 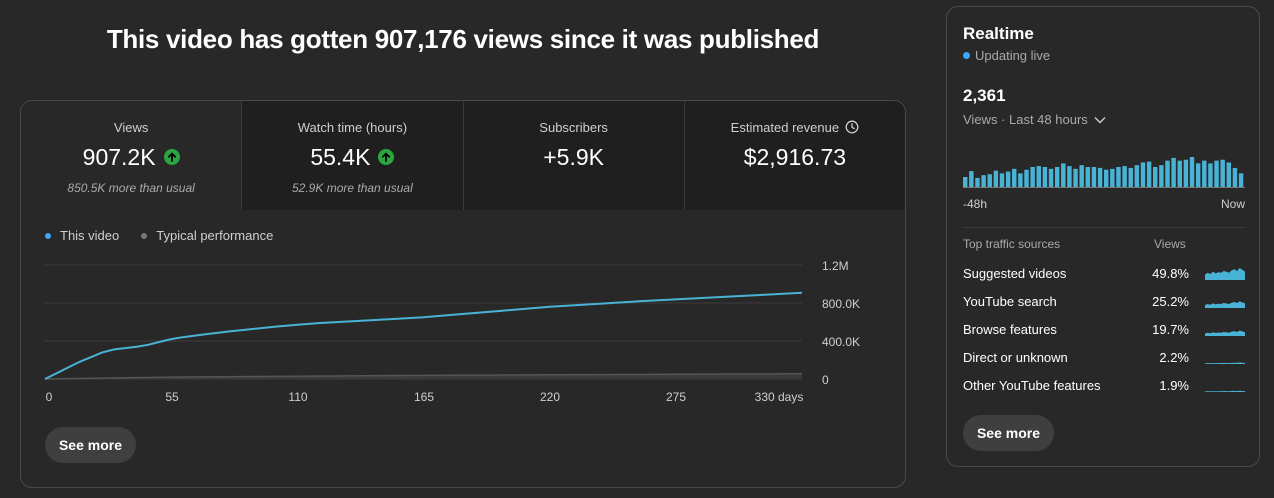 I want to click on metric-value: 55.4K, so click(x=352, y=157).